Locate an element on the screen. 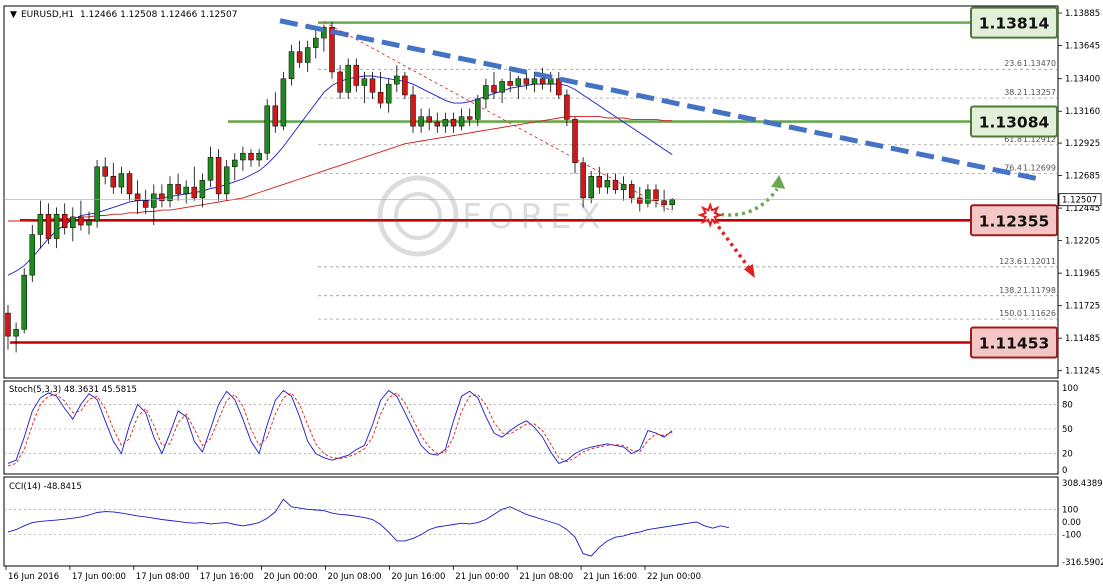 The height and width of the screenshot is (588, 1103). fib-level-ratio: 150.0 is located at coordinates (1010, 313).